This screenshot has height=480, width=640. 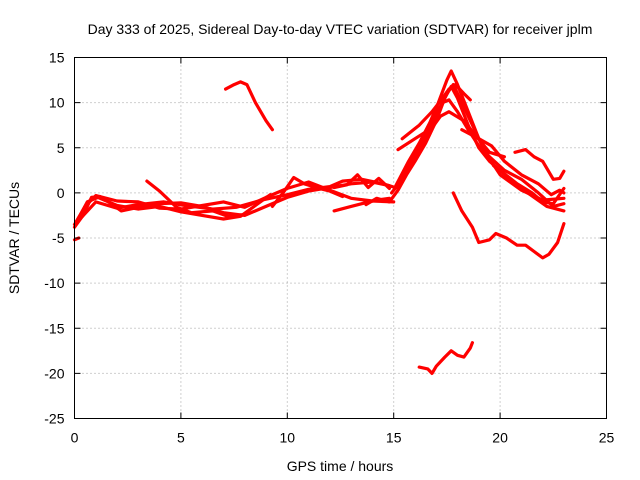 I want to click on y-tick-label: 0, so click(x=61, y=193).